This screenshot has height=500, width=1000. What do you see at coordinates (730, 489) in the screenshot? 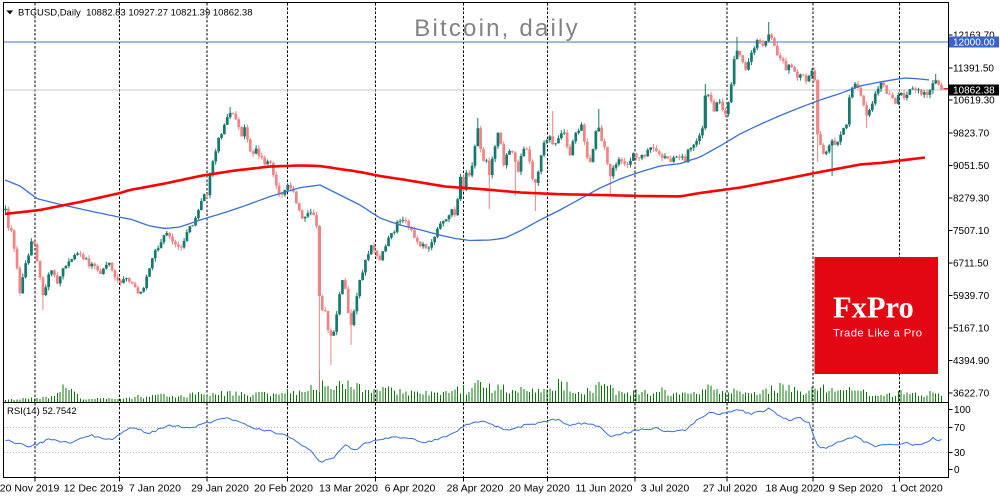
I see `svg-text: 27 Jul 2020` at bounding box center [730, 489].